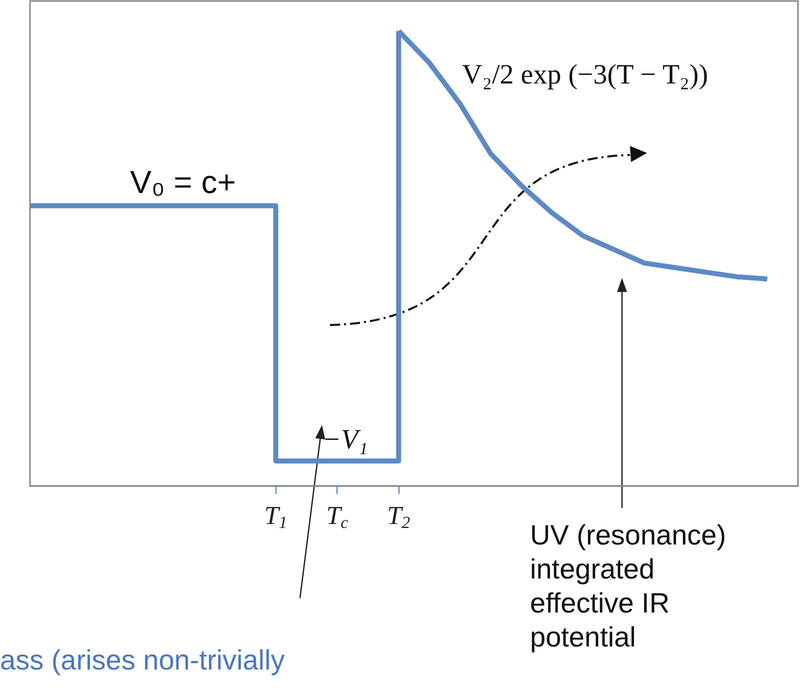  What do you see at coordinates (628, 586) in the screenshot?
I see `text: UV (resonance) integrated effective IR potential` at bounding box center [628, 586].